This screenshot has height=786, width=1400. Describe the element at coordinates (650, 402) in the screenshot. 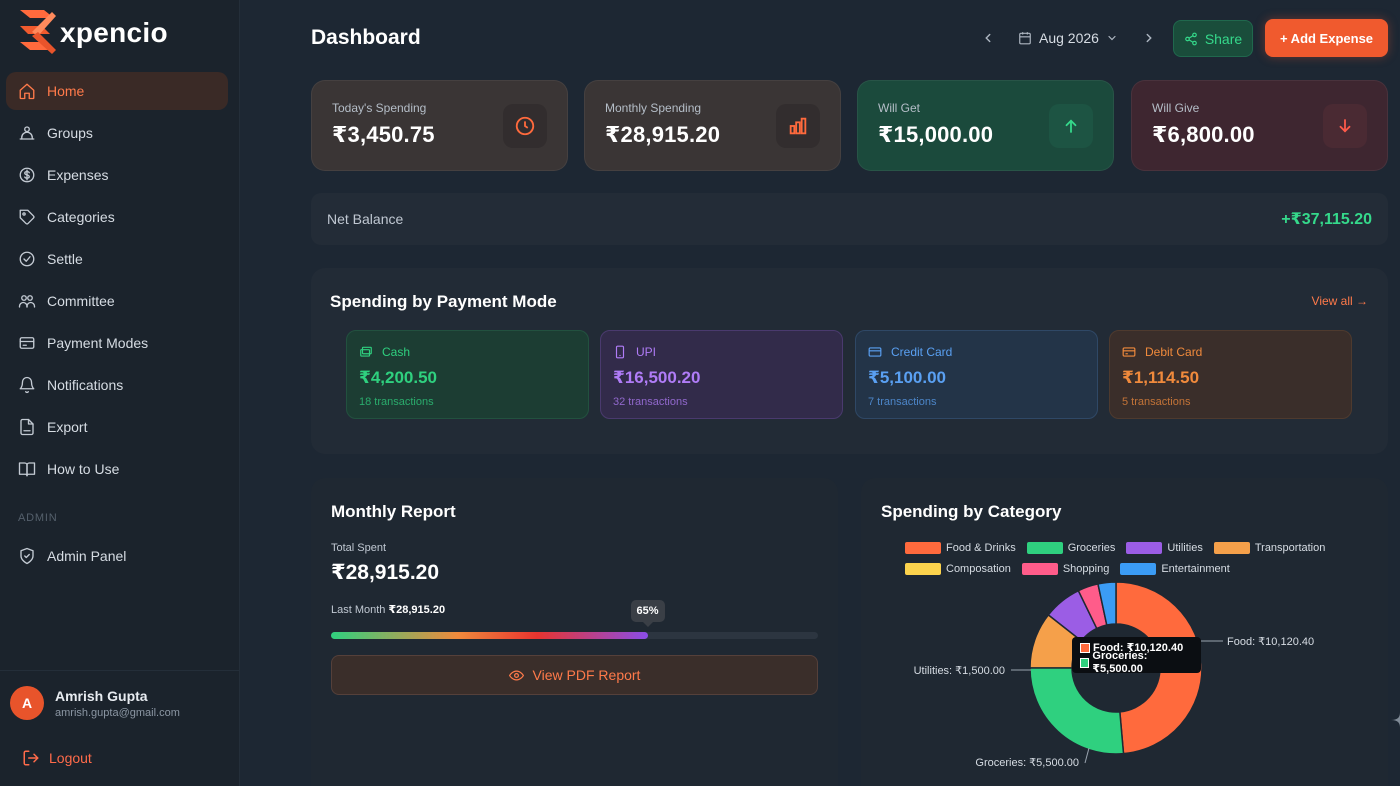

I see `payment-mode-transactions: 32 transactions` at that location.